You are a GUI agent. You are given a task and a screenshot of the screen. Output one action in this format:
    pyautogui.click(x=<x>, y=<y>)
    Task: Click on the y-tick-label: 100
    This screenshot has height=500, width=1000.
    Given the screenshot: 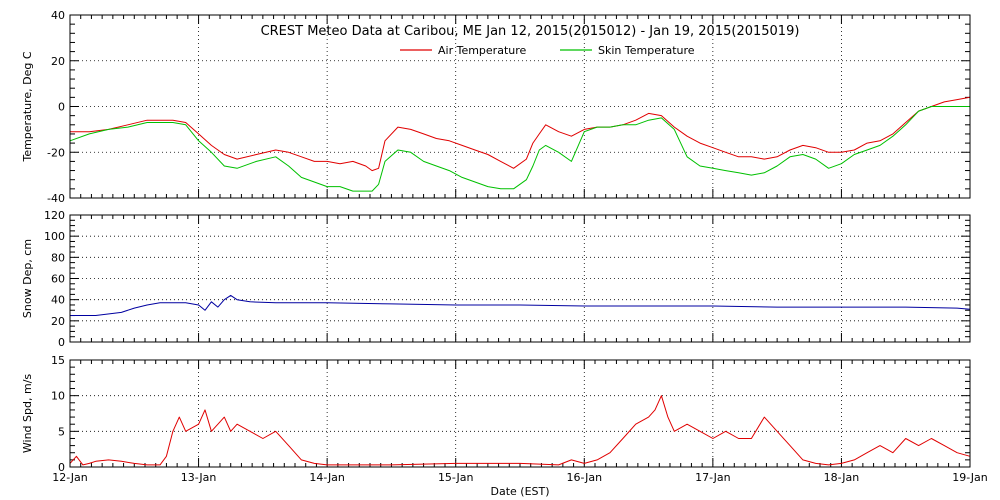 What is the action you would take?
    pyautogui.click(x=54, y=236)
    